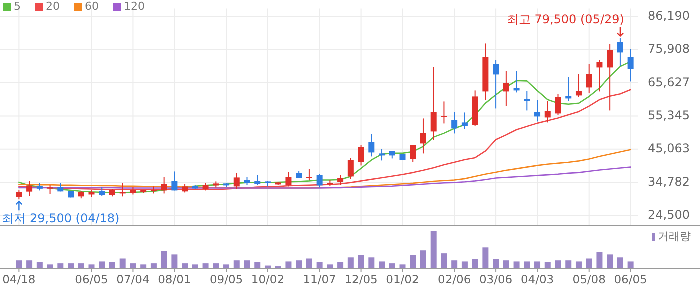 This screenshot has height=289, width=700. What do you see at coordinates (403, 279) in the screenshot?
I see `x-tick-label: 01/02` at bounding box center [403, 279].